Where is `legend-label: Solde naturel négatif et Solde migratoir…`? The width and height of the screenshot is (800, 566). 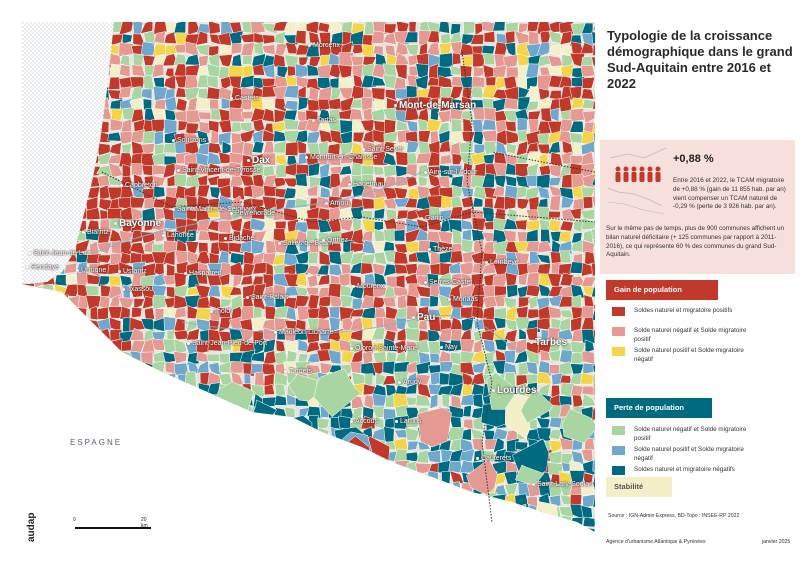 legend-label: Solde naturel négatif et Solde migratoir… is located at coordinates (690, 335).